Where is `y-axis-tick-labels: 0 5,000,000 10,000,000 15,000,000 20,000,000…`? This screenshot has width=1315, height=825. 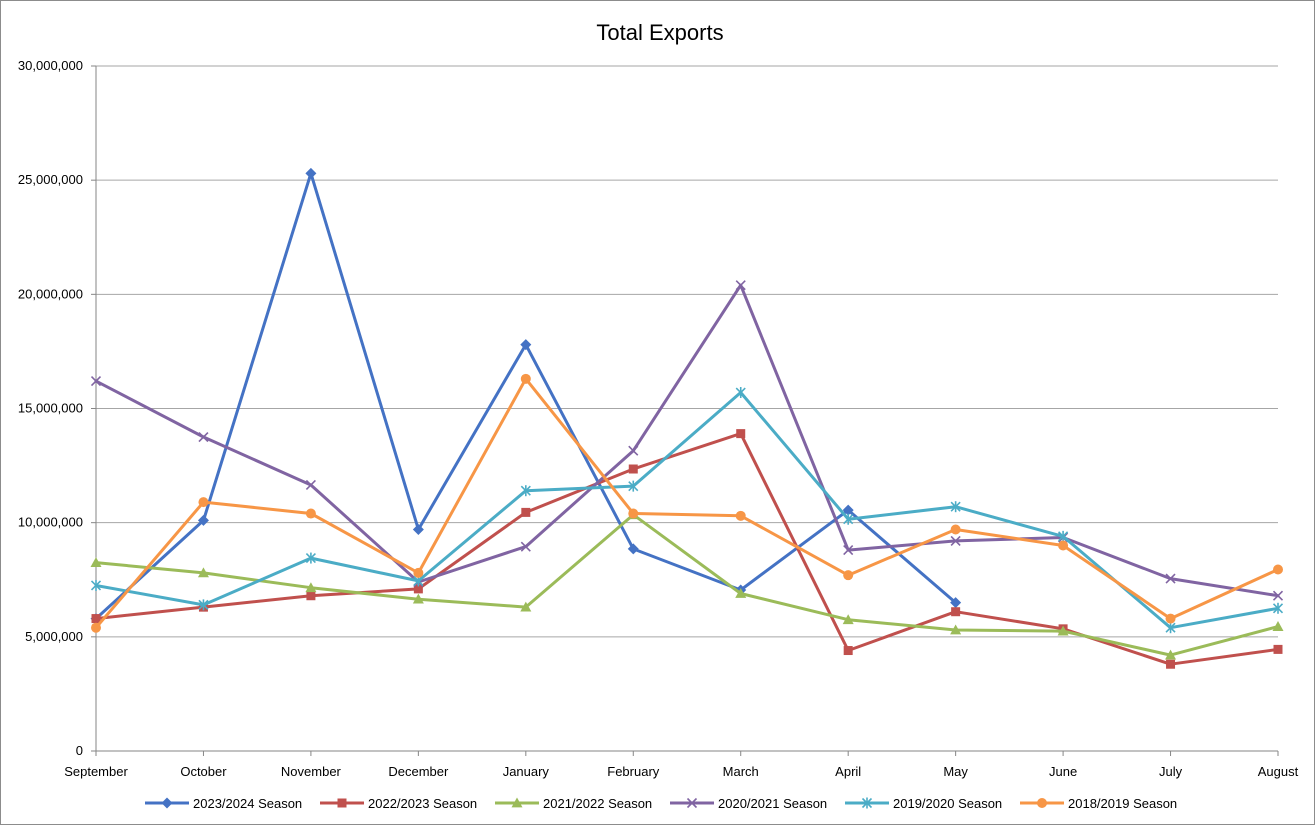
y-axis-tick-labels: 0 5,000,000 10,000,000 15,000,000 20,000,000… is located at coordinates (50, 408).